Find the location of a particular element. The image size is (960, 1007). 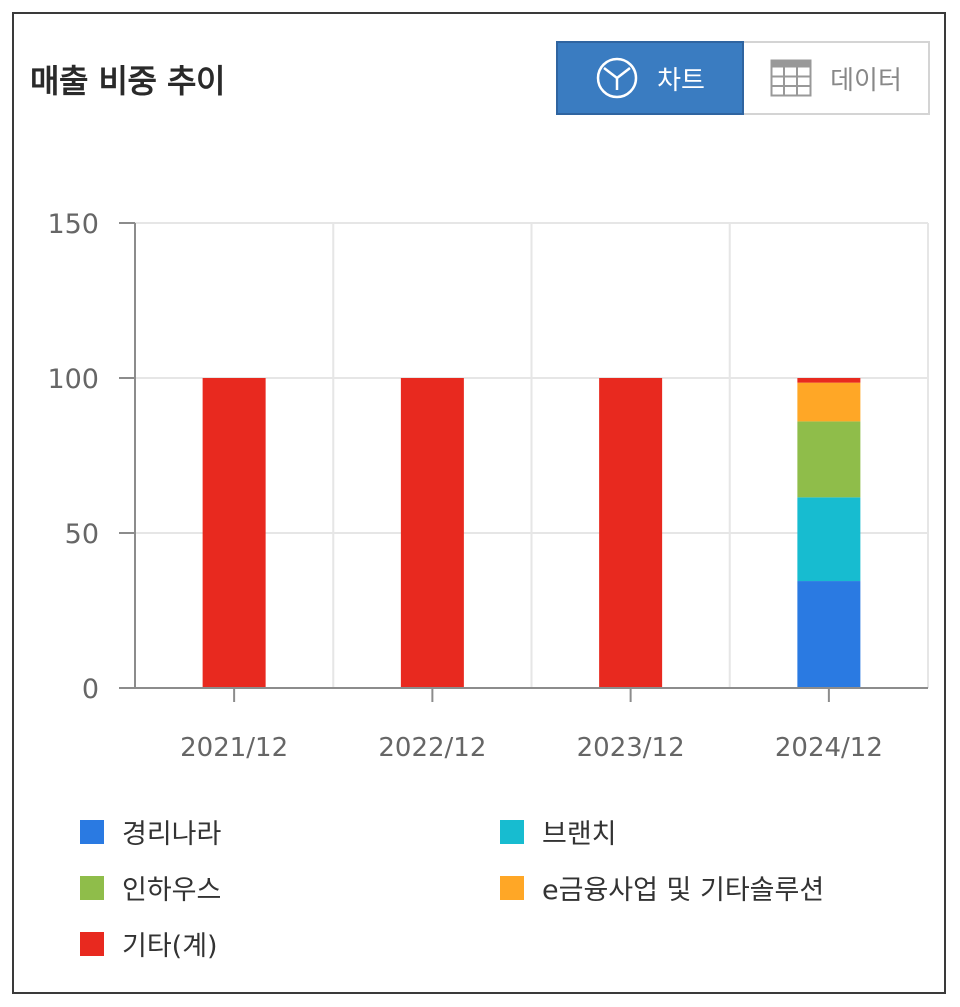

legend-label: 기타(계) is located at coordinates (170, 946).